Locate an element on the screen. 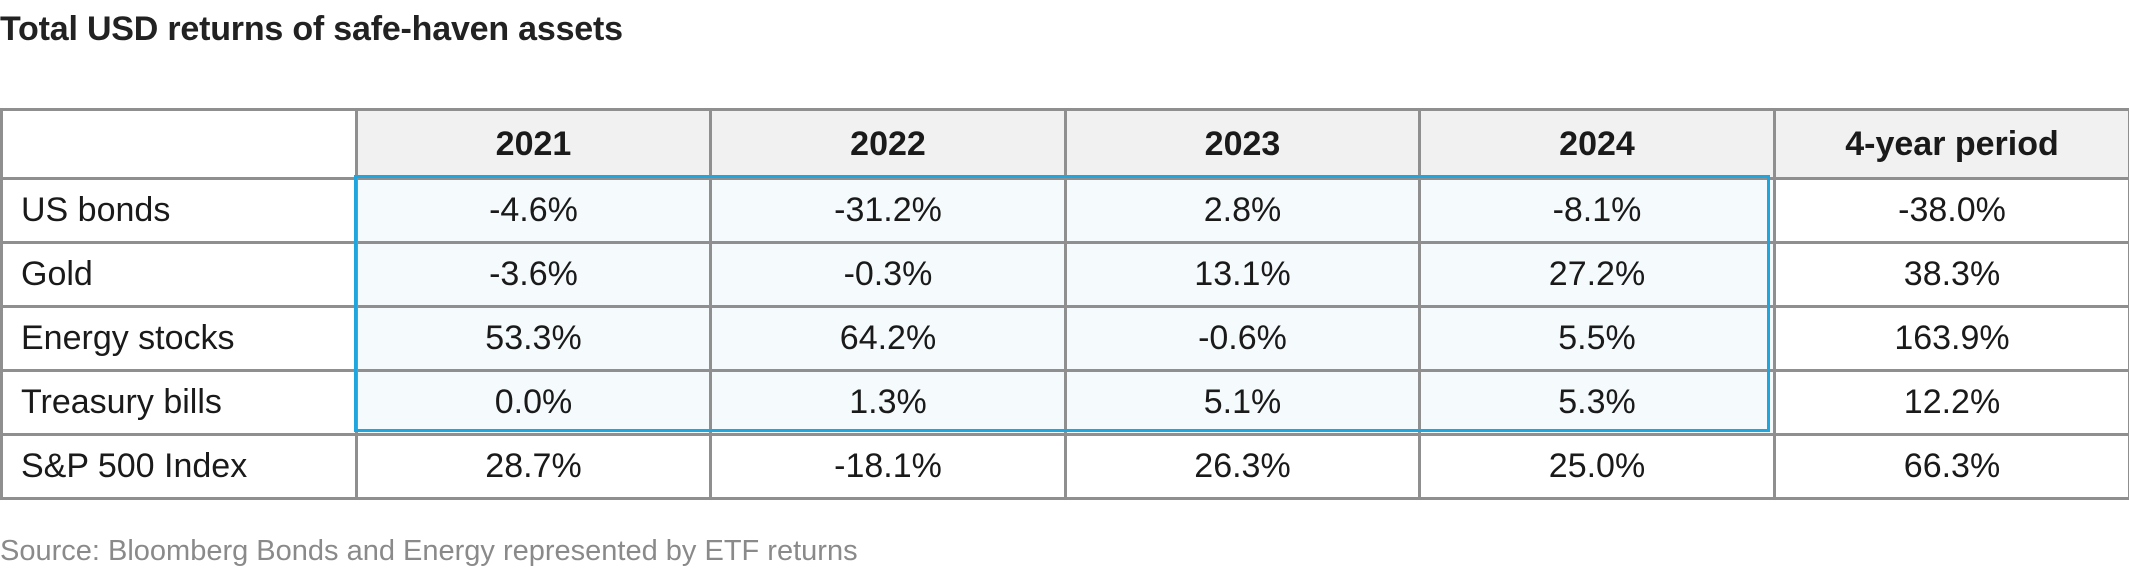  header-2023: 2023 is located at coordinates (1242, 144).